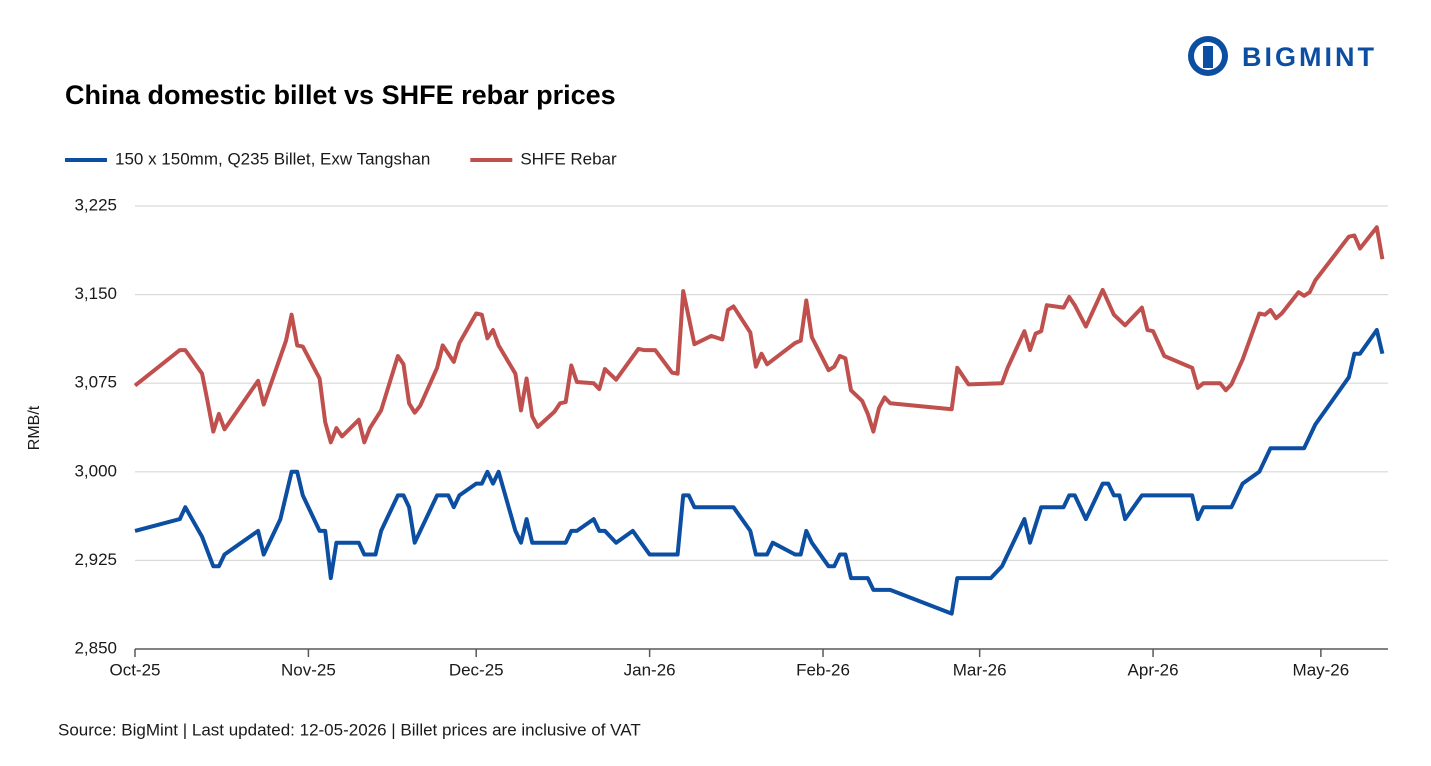  What do you see at coordinates (308, 669) in the screenshot?
I see `x-tick-label: Nov-25` at bounding box center [308, 669].